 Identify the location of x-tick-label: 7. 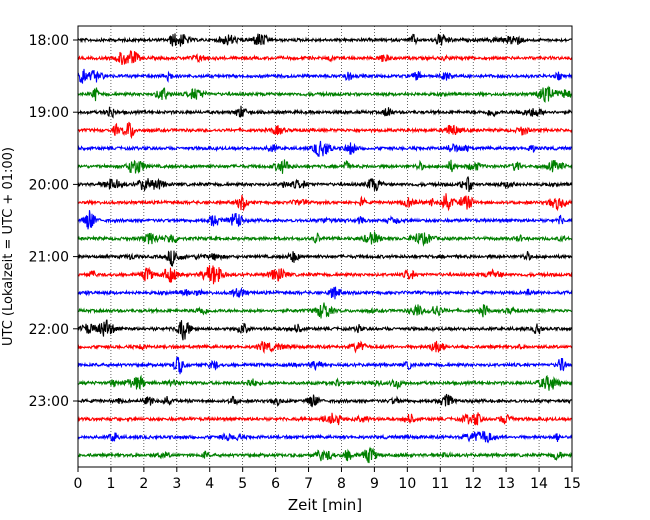
(308, 484).